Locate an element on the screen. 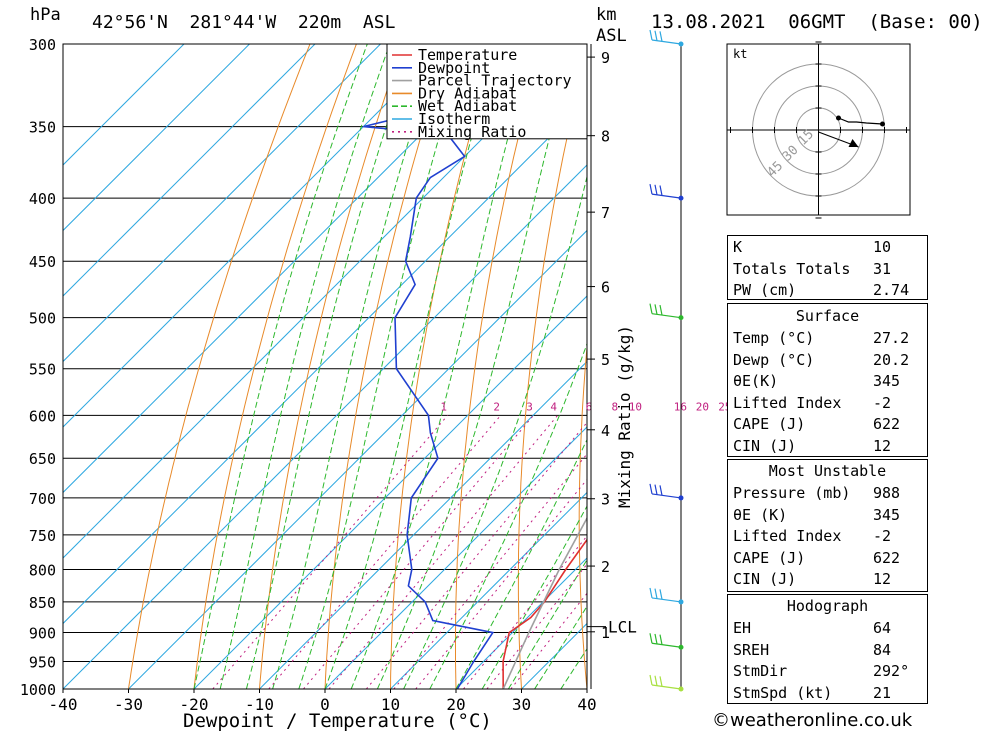  unstable-title: Most Unstable is located at coordinates (827, 471).